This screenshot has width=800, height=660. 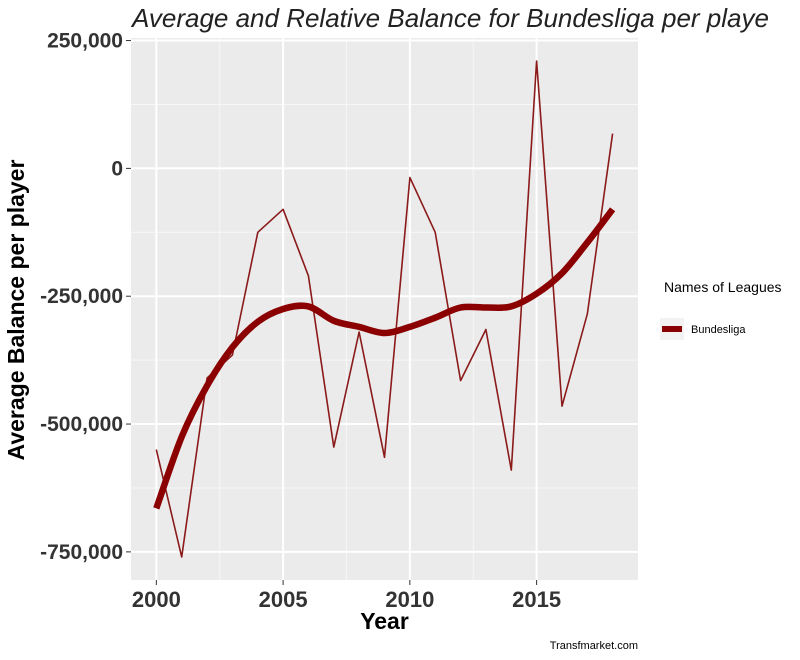 I want to click on legend-entry-bundesliga: Bundesliga, so click(x=718, y=330).